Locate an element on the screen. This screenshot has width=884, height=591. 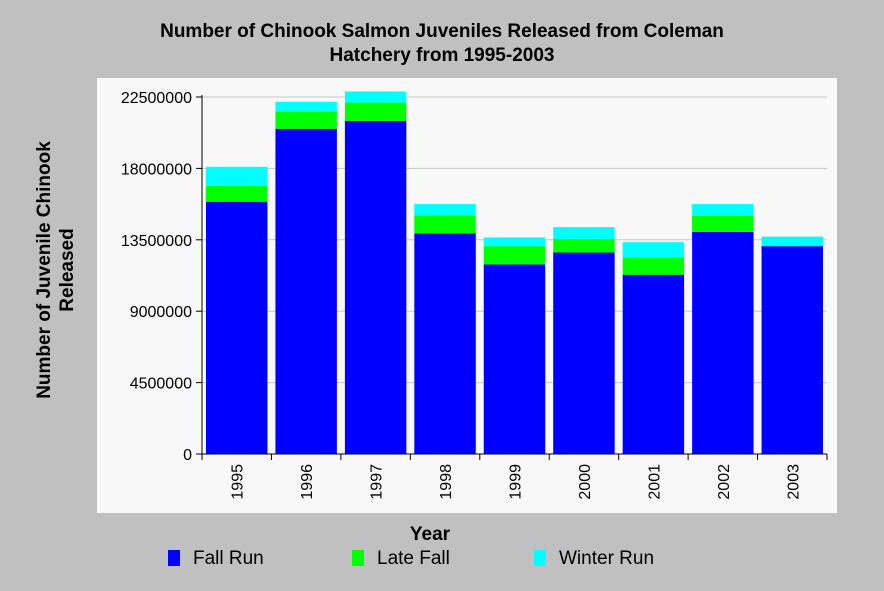
y-axis-title-line-2: Released is located at coordinates (67, 269).